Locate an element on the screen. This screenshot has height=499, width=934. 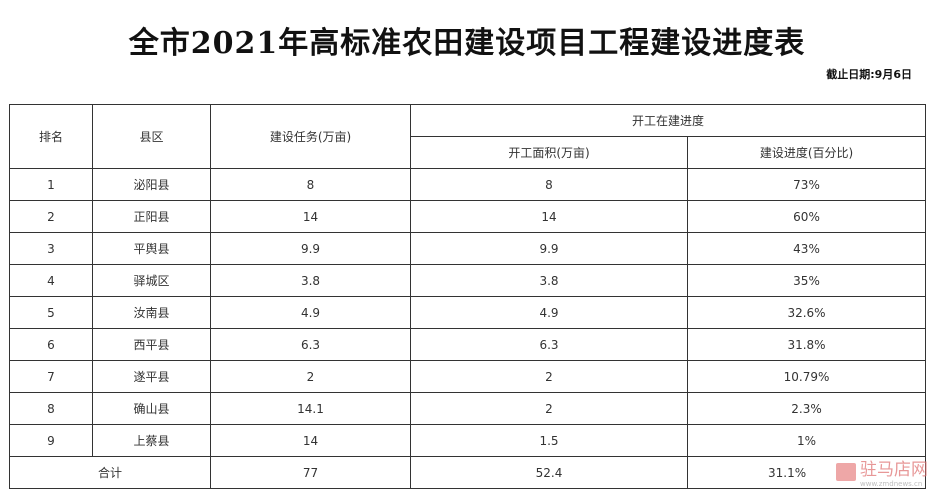
cell-rank: 1 is located at coordinates (51, 184).